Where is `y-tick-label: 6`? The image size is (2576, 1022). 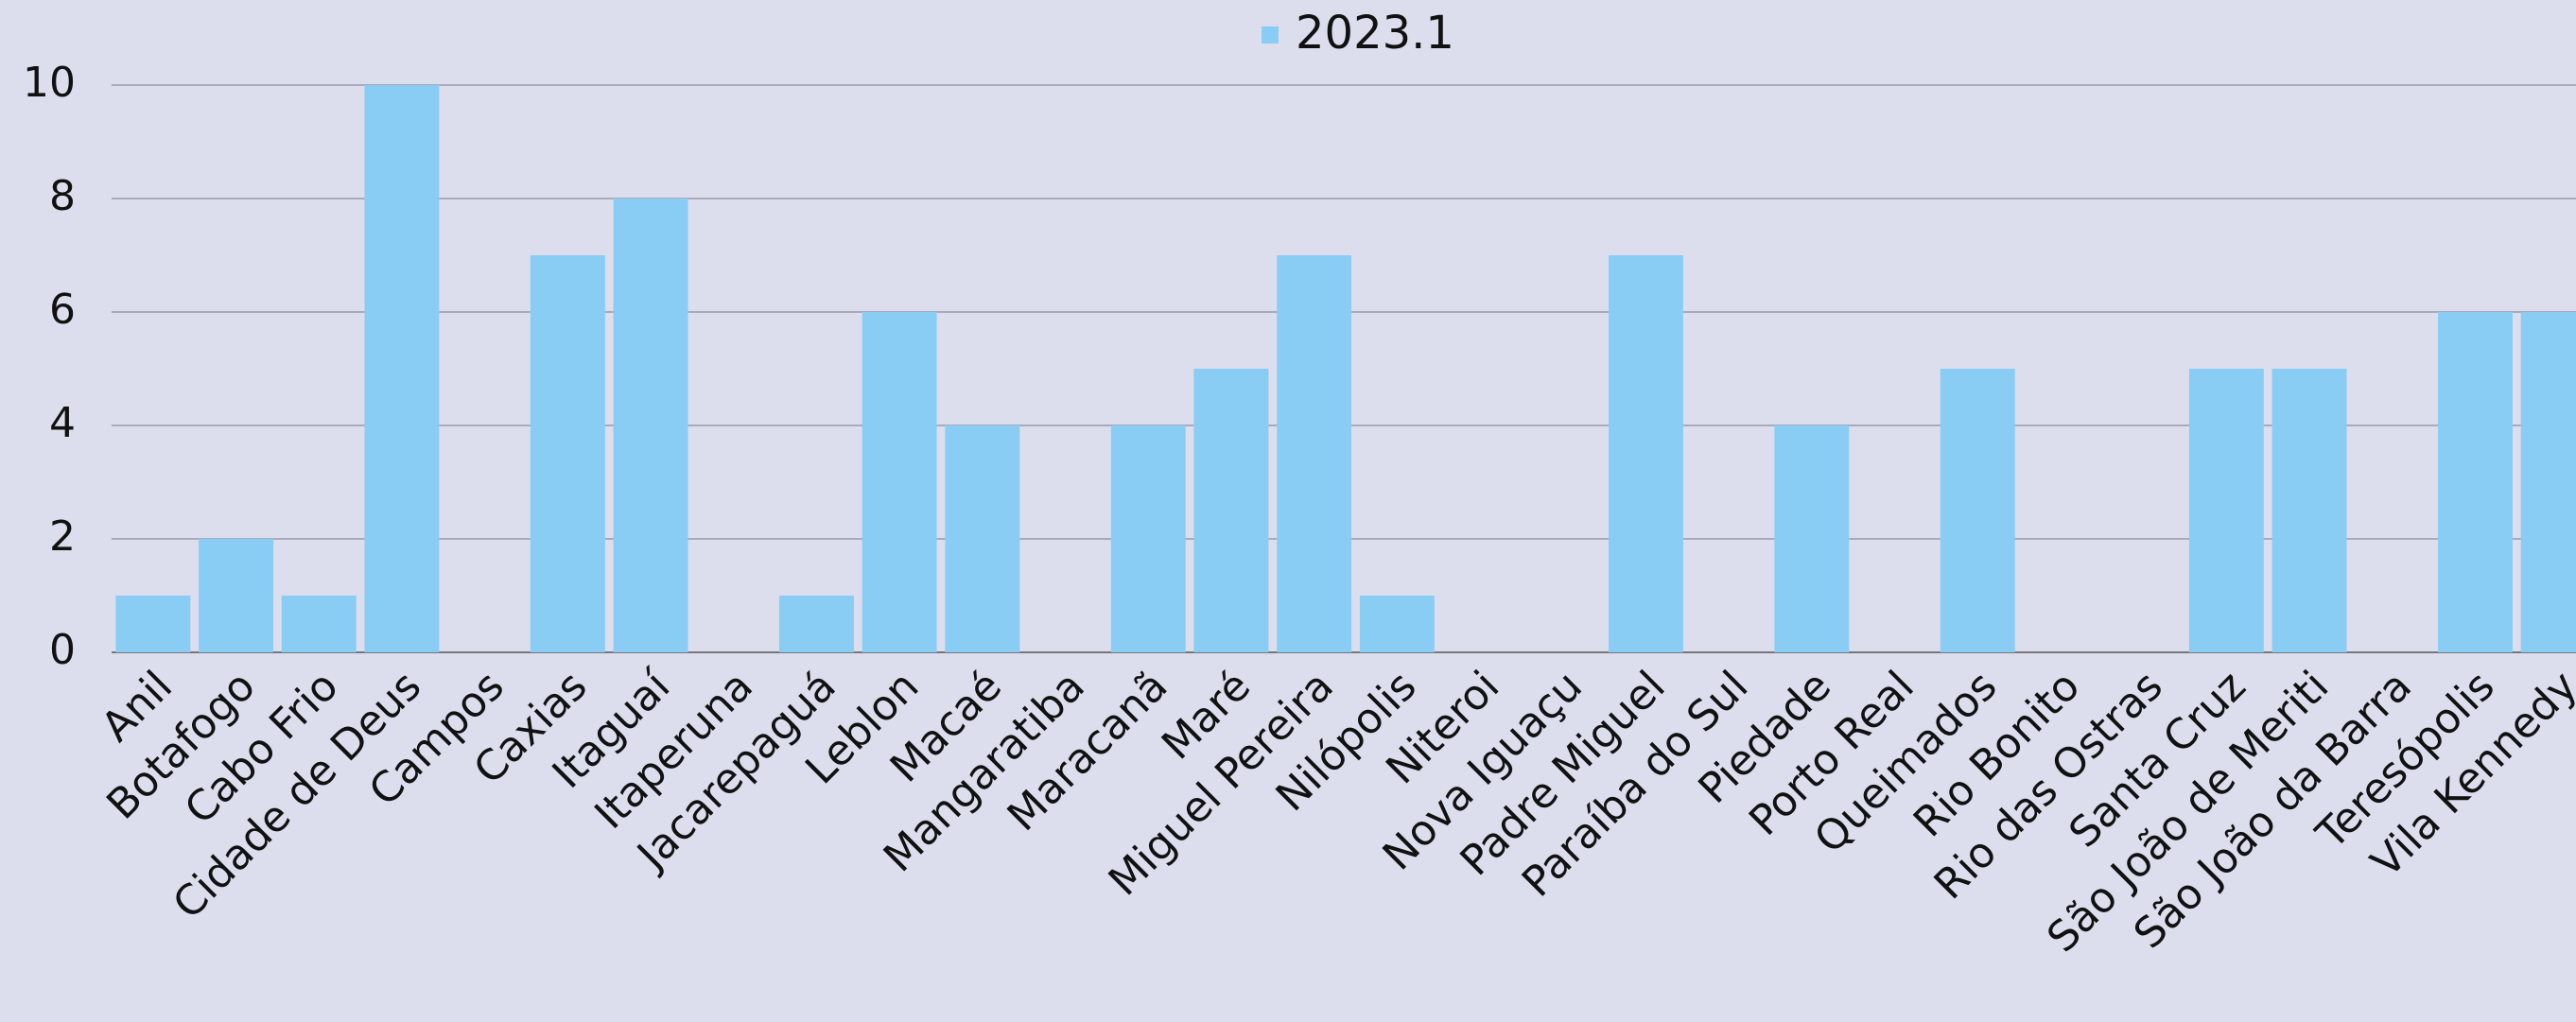
y-tick-label: 6 is located at coordinates (62, 310).